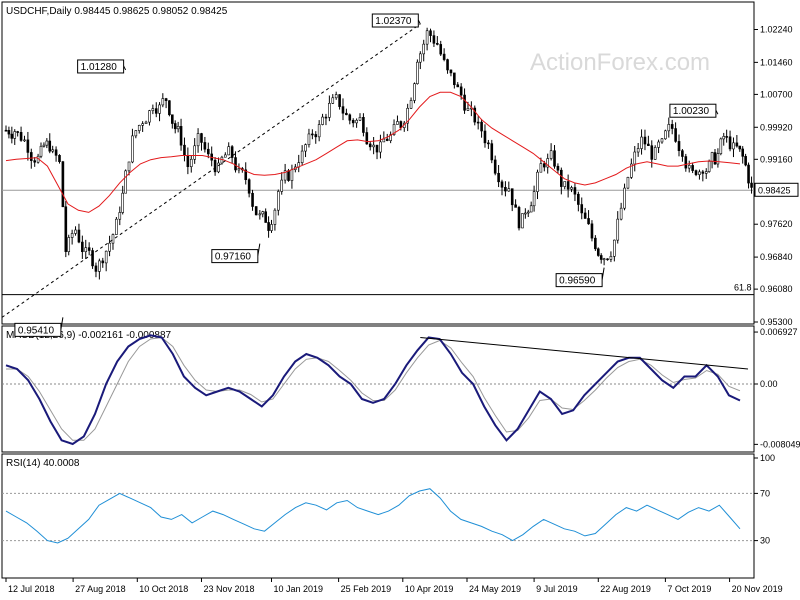 The height and width of the screenshot is (600, 800). What do you see at coordinates (689, 589) in the screenshot?
I see `x-tick-label: 7 Oct 2019` at bounding box center [689, 589].